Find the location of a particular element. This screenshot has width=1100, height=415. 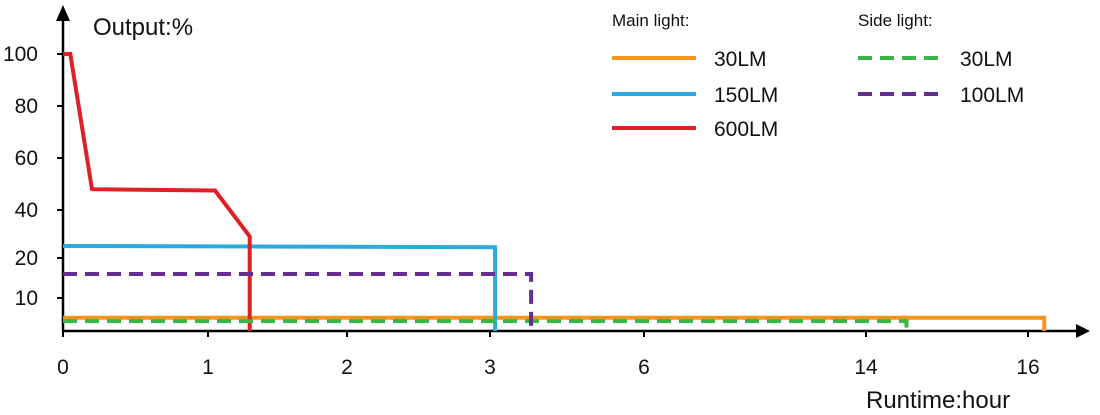

y-axis-arrow is located at coordinates (63, 13).